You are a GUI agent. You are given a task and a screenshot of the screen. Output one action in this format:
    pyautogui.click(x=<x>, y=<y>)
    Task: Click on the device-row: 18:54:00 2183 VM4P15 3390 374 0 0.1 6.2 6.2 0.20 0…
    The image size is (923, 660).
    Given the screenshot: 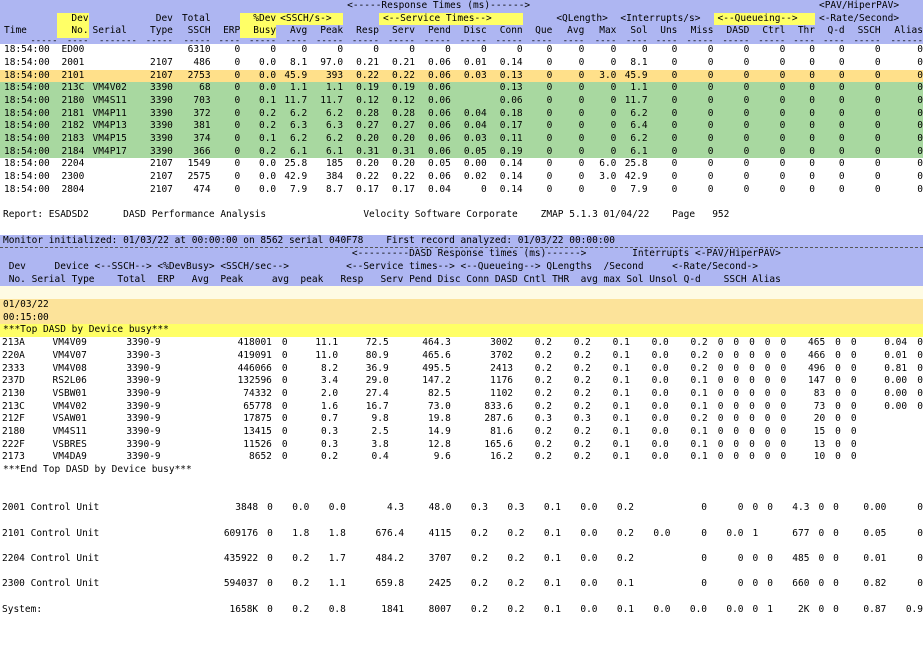 What is the action you would take?
    pyautogui.click(x=461, y=139)
    